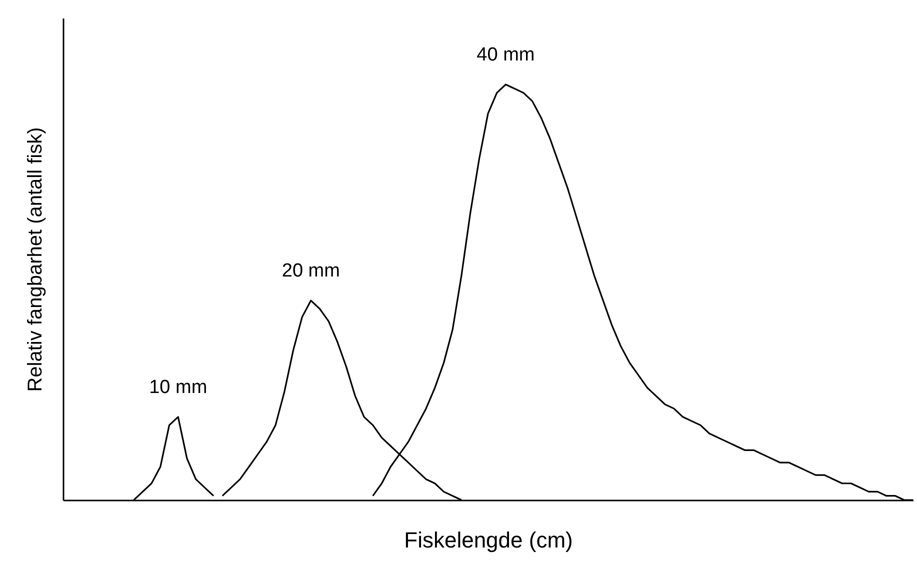 This screenshot has height=563, width=917. Describe the element at coordinates (178, 387) in the screenshot. I see `series-label: 10 mm` at that location.